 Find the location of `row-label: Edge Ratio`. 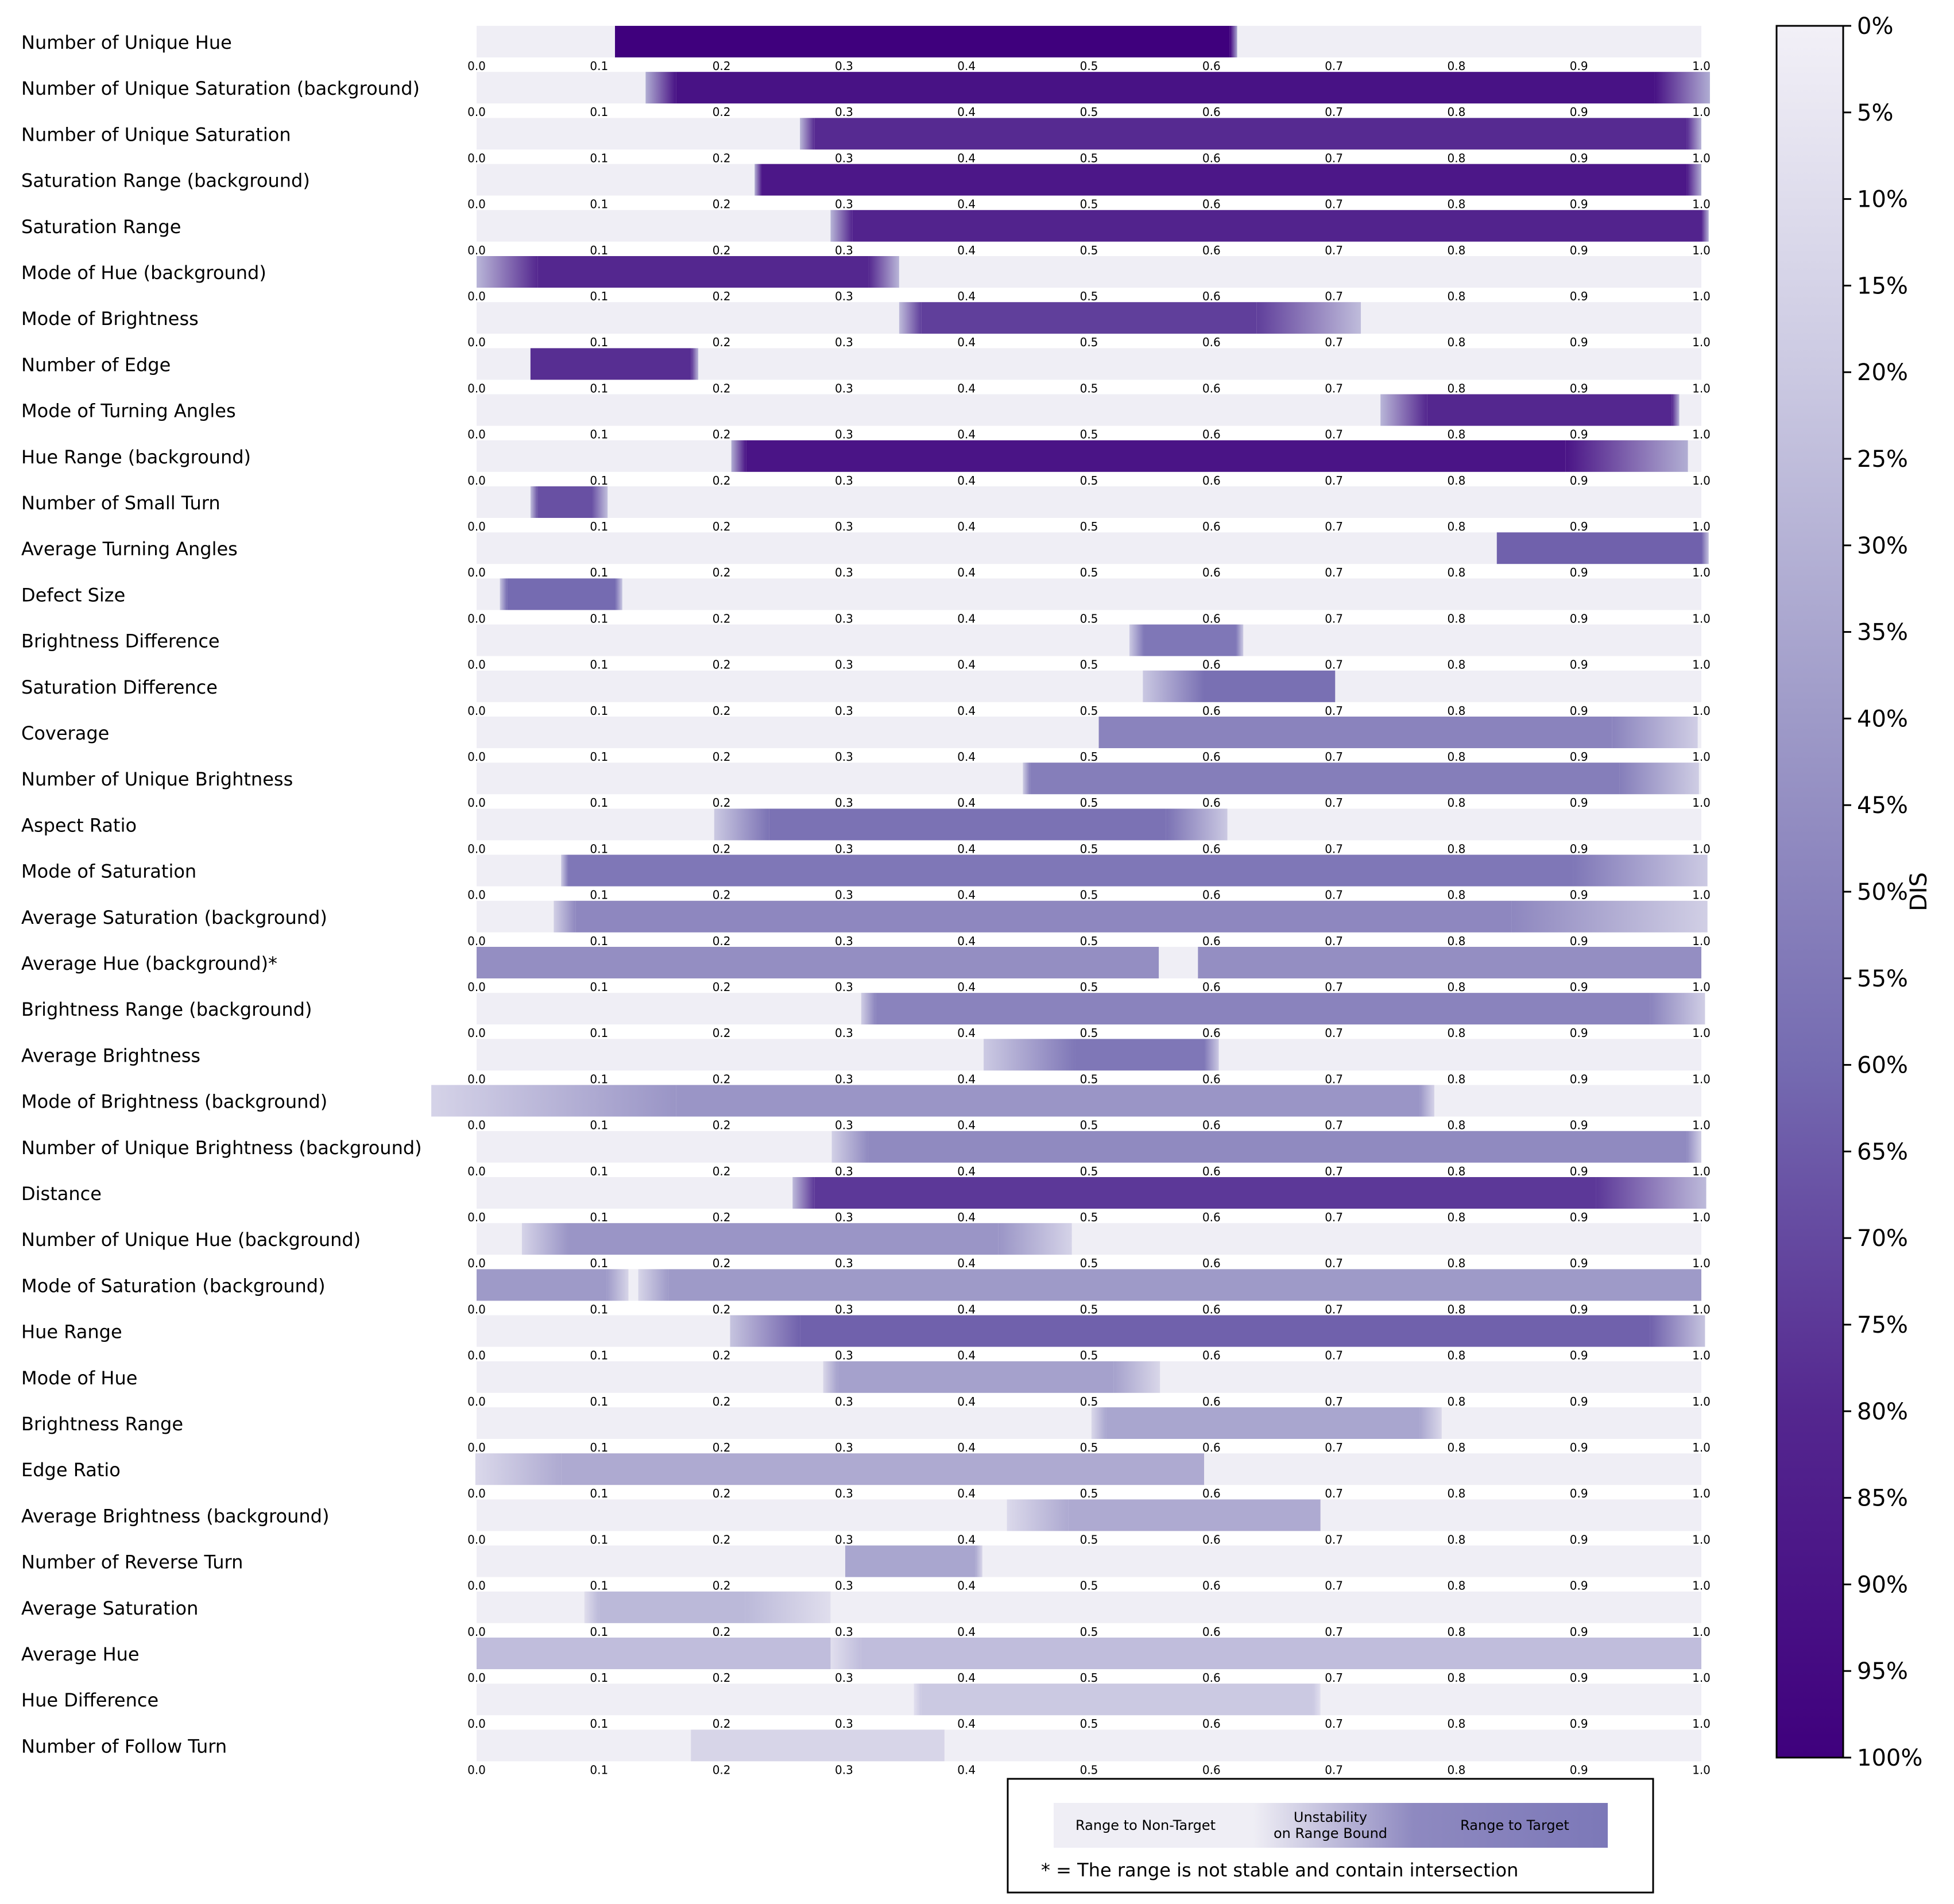

row-label: Edge Ratio is located at coordinates (71, 1470).